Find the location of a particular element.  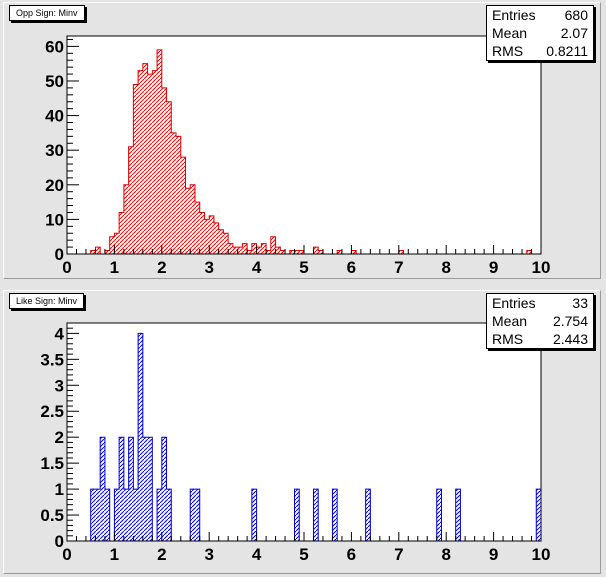

x-tick-label: 10 is located at coordinates (541, 267).